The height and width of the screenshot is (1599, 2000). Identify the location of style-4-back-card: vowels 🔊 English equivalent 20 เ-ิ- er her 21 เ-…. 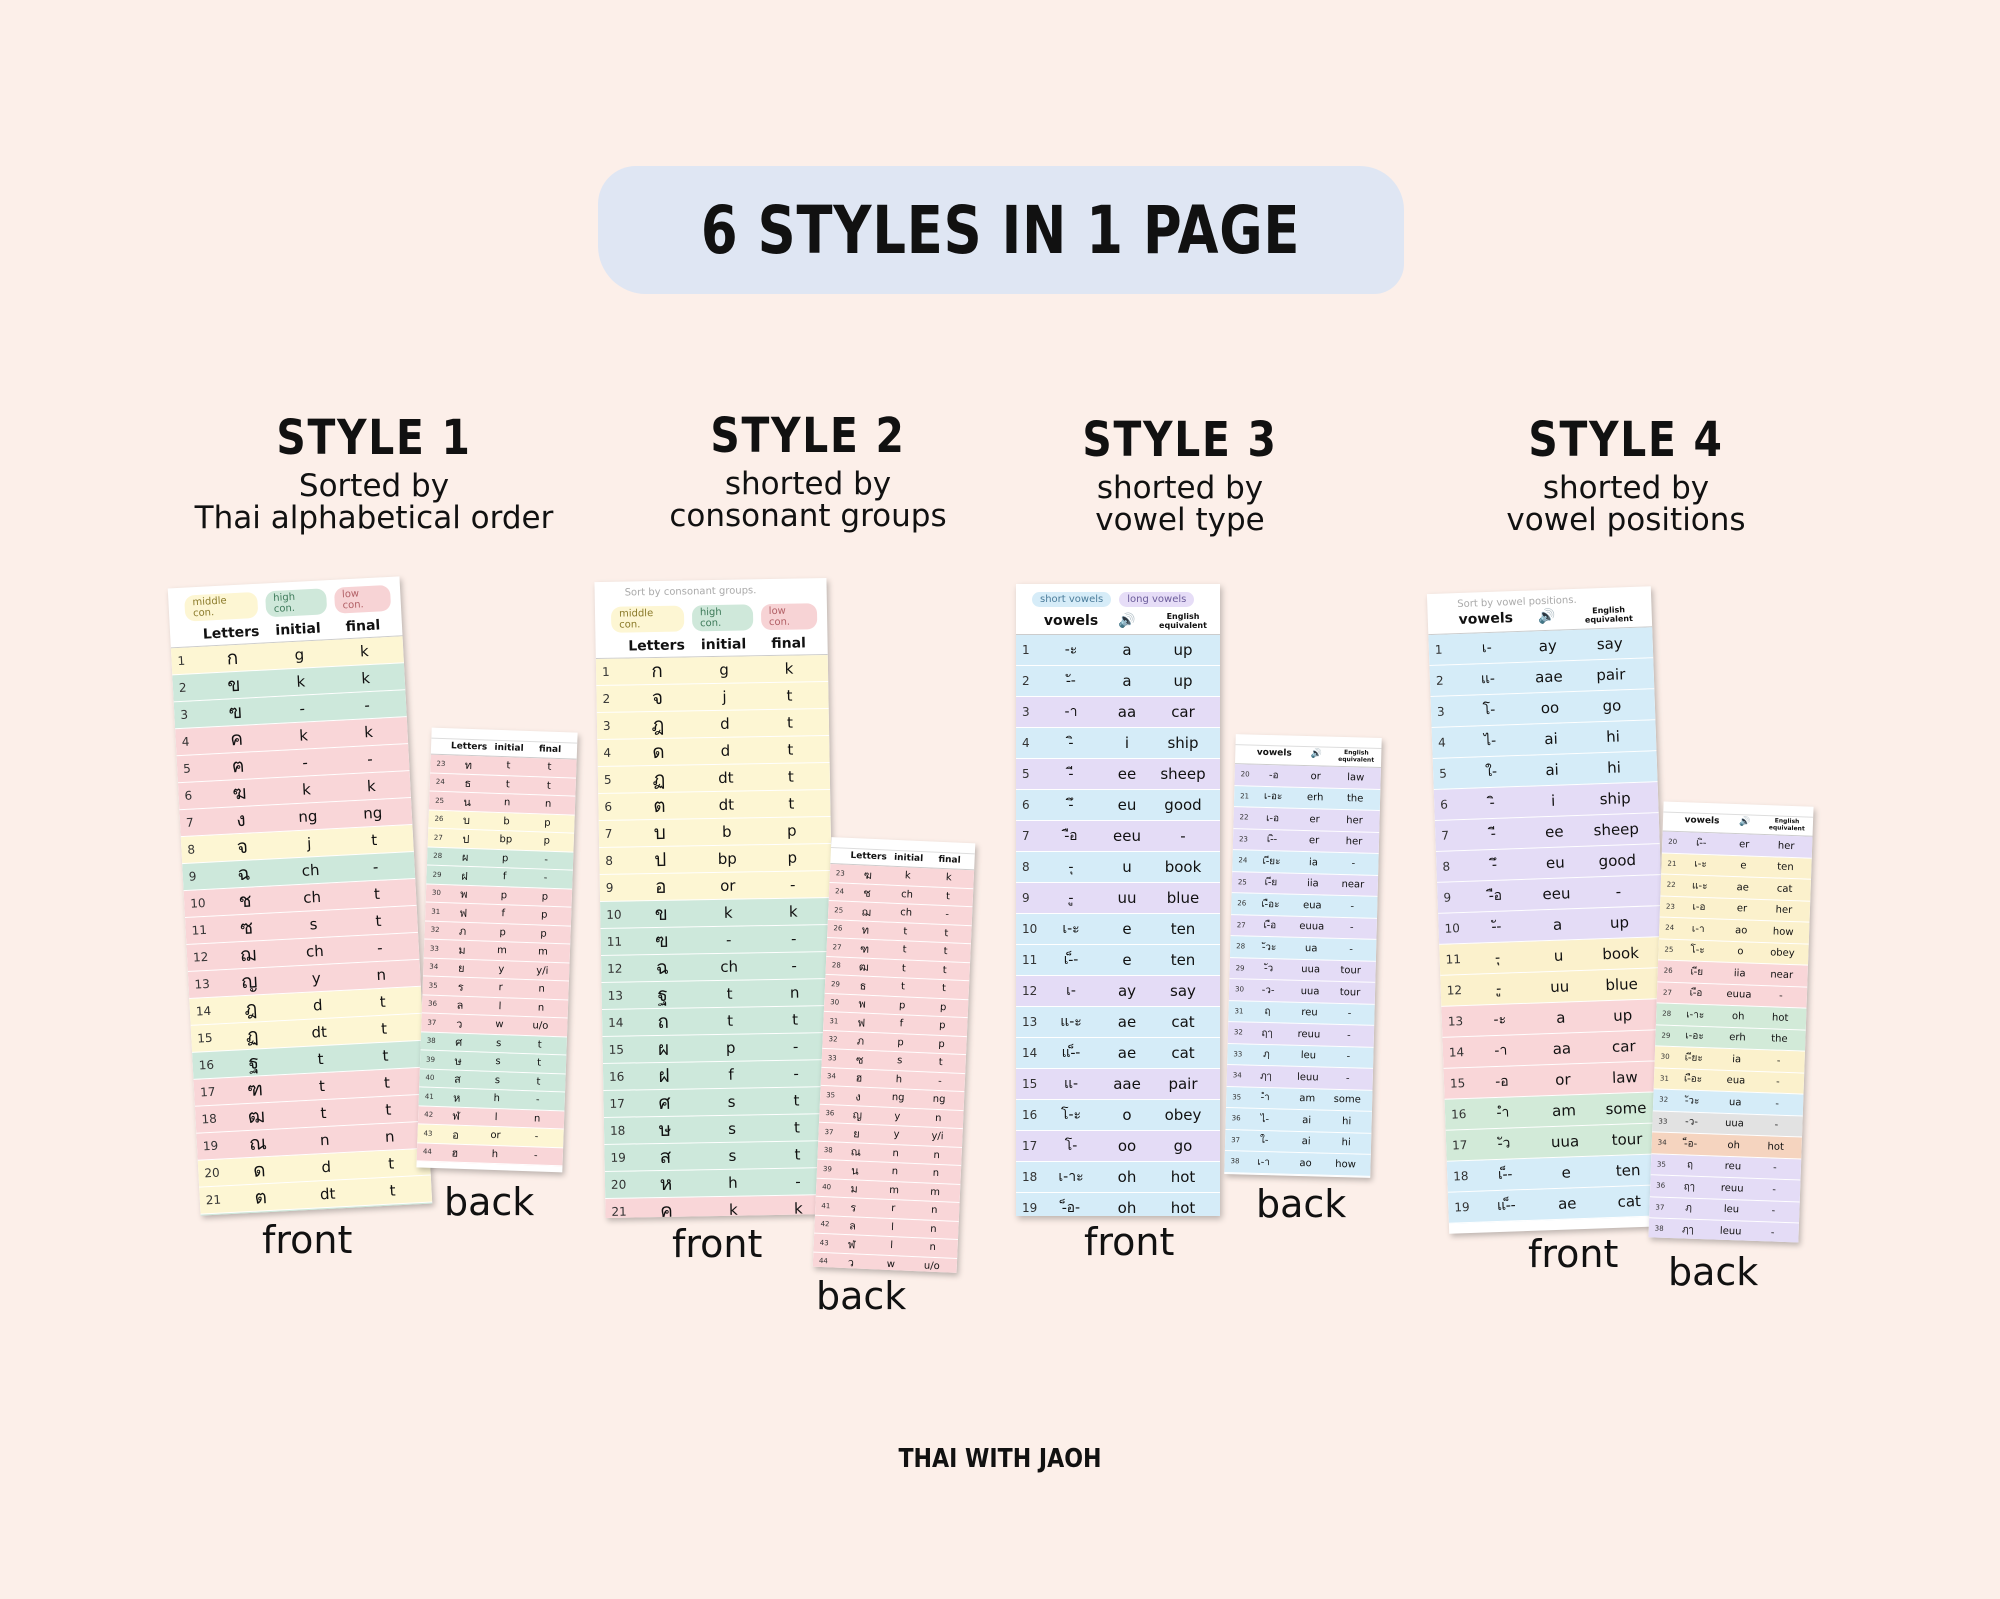
(1731, 1022).